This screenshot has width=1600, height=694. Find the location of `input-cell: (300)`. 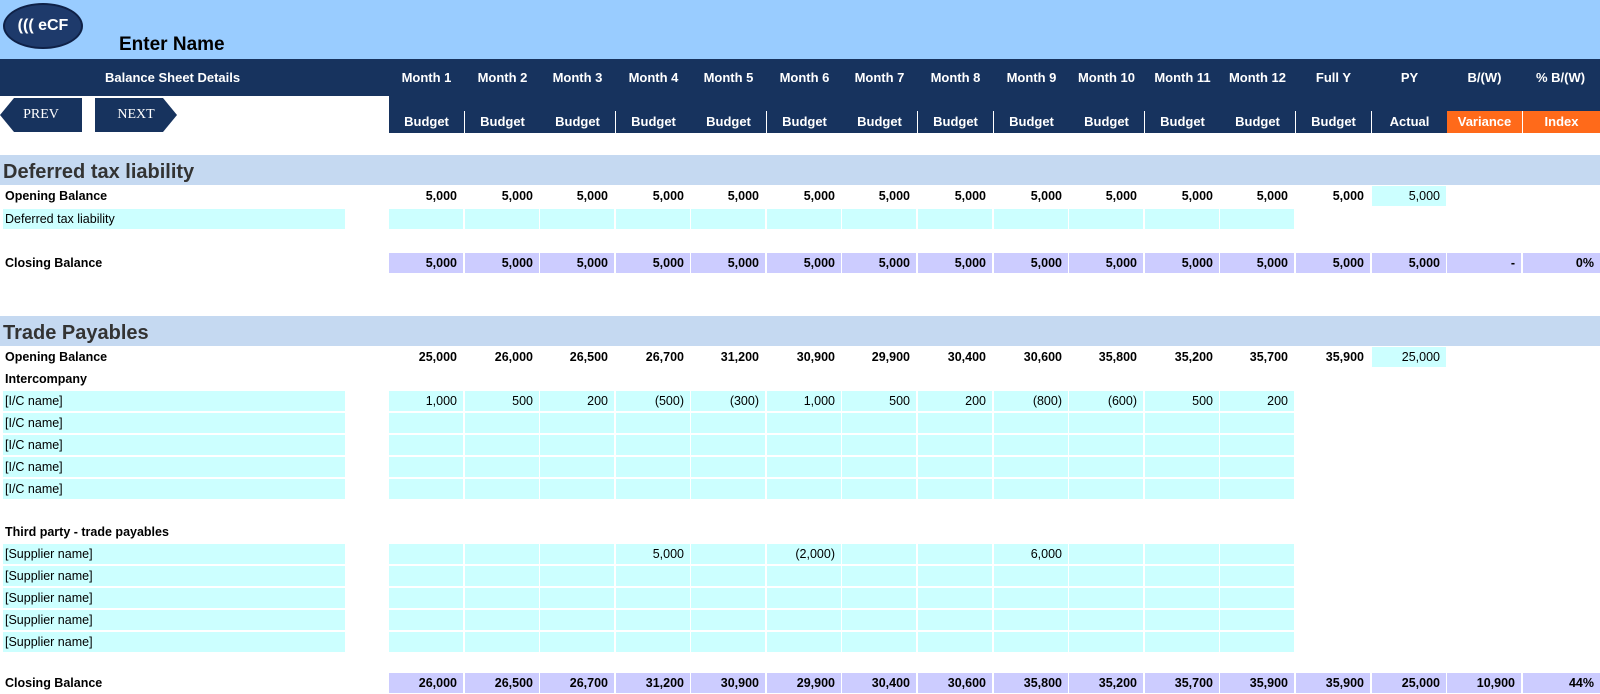

input-cell: (300) is located at coordinates (728, 401).